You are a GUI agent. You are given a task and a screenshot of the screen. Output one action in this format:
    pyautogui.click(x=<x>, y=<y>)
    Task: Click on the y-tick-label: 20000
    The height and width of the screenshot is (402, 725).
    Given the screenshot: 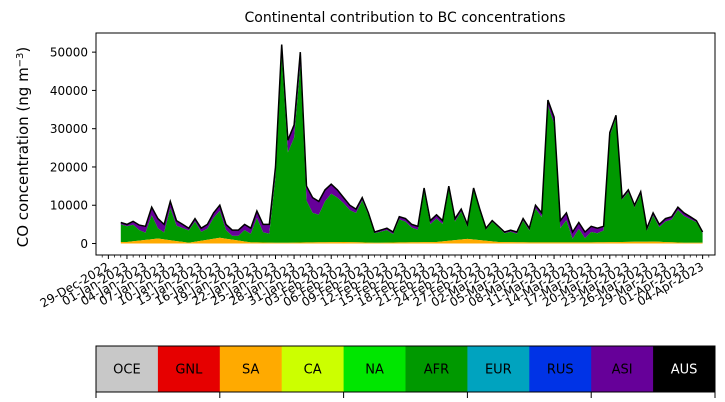 What is the action you would take?
    pyautogui.click(x=69, y=167)
    